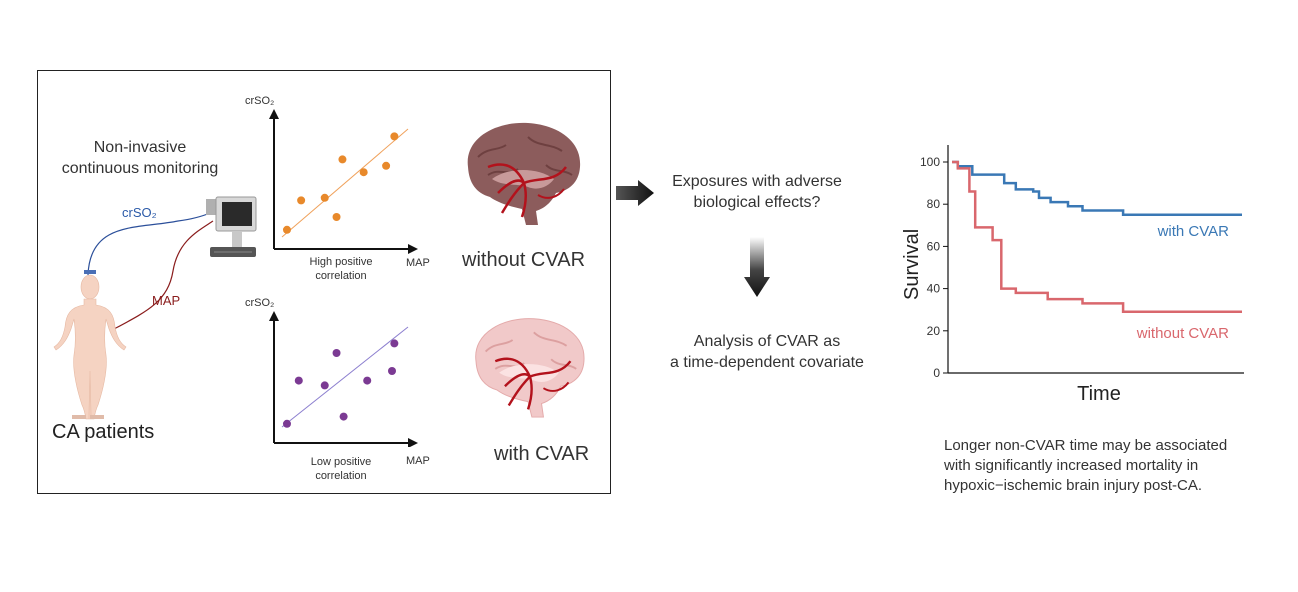  Describe the element at coordinates (1182, 333) in the screenshot. I see `legend-without-cvar: without CVAR` at that location.